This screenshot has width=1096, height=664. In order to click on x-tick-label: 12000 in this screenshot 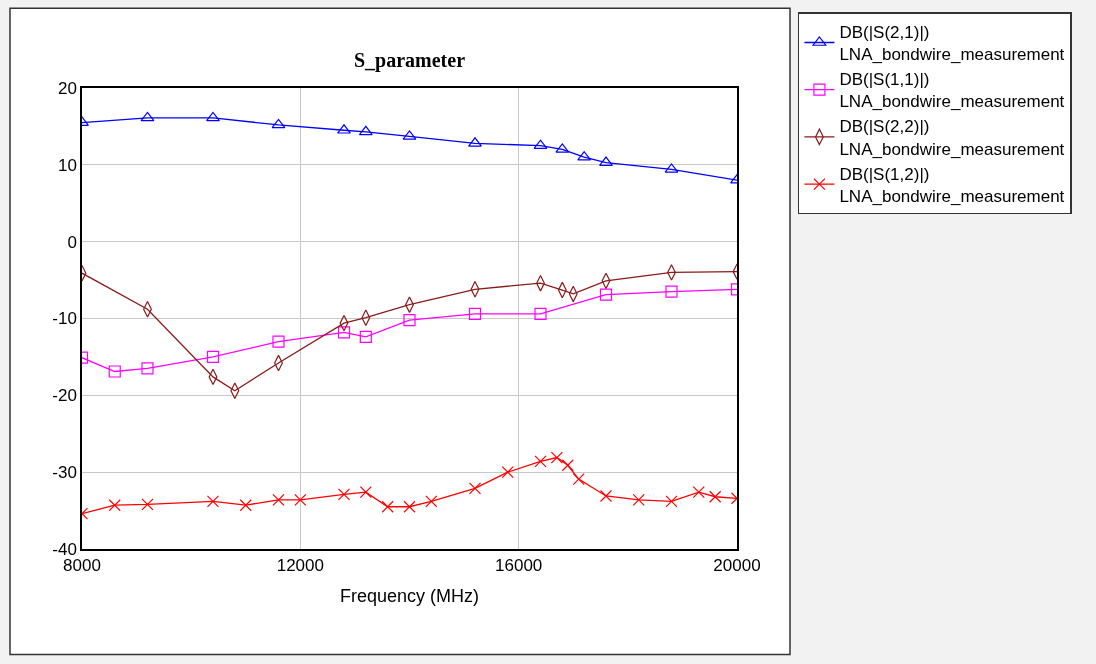, I will do `click(300, 566)`.